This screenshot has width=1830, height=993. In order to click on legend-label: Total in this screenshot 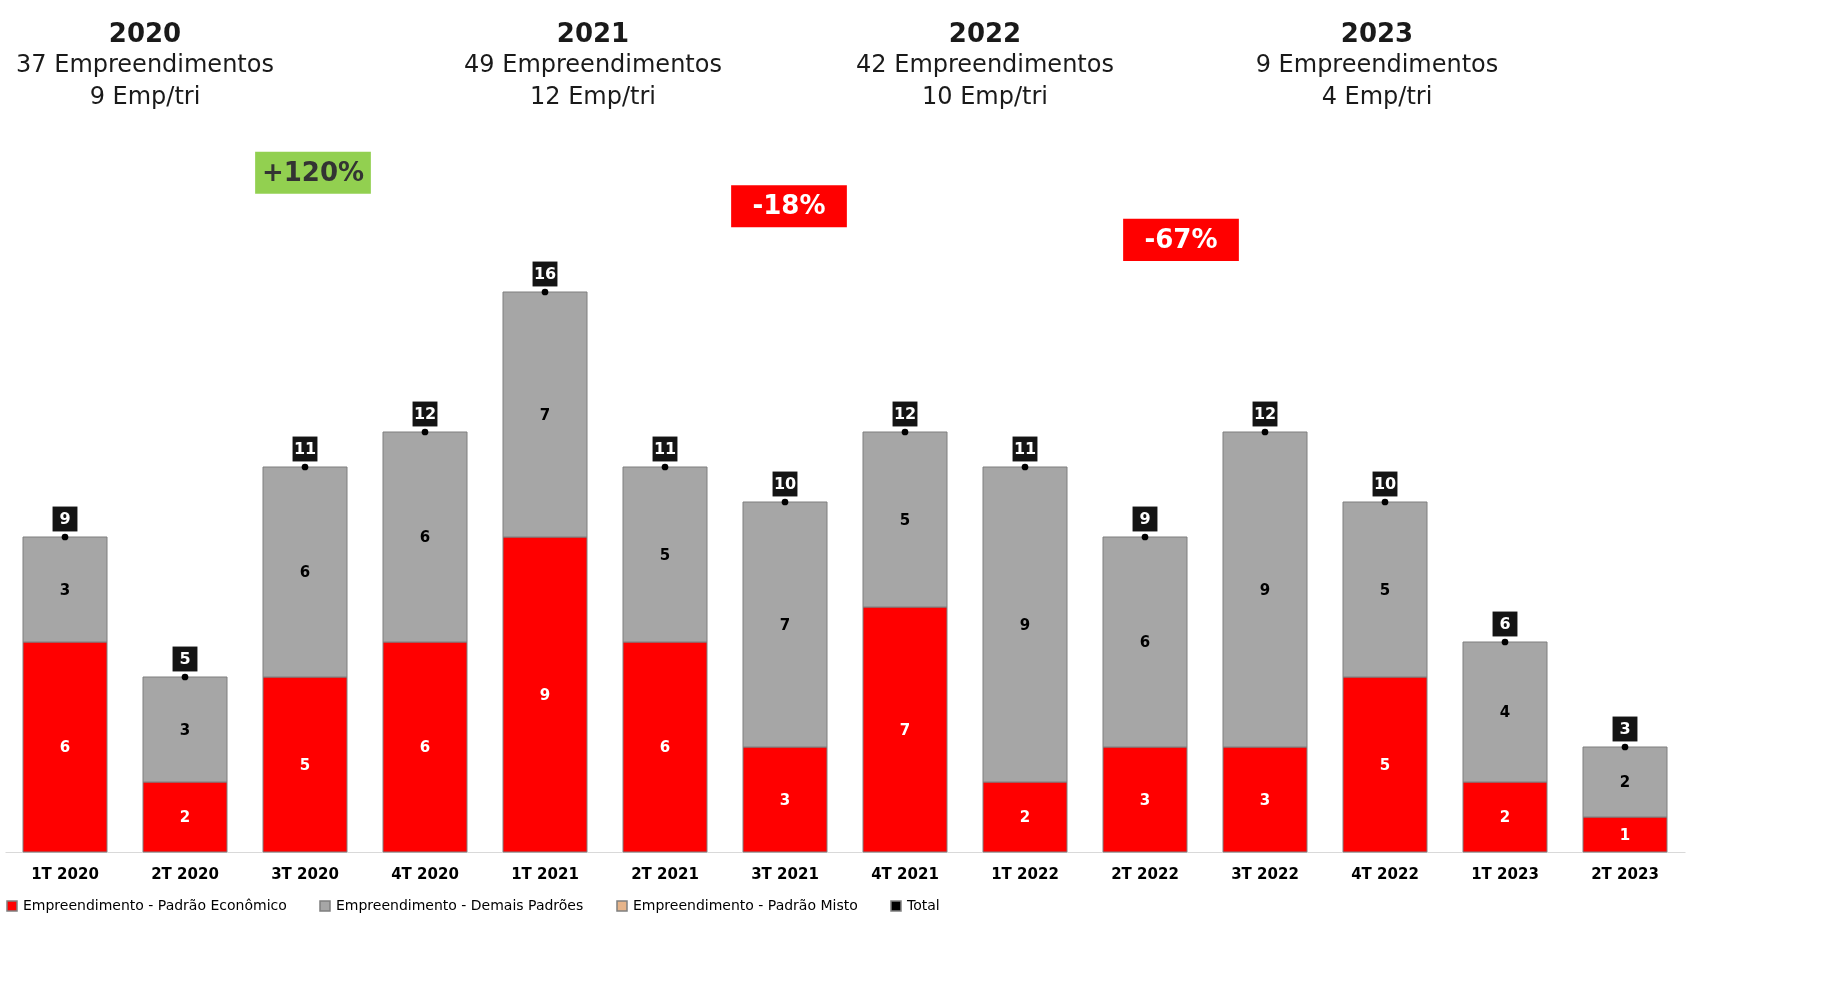, I will do `click(923, 905)`.